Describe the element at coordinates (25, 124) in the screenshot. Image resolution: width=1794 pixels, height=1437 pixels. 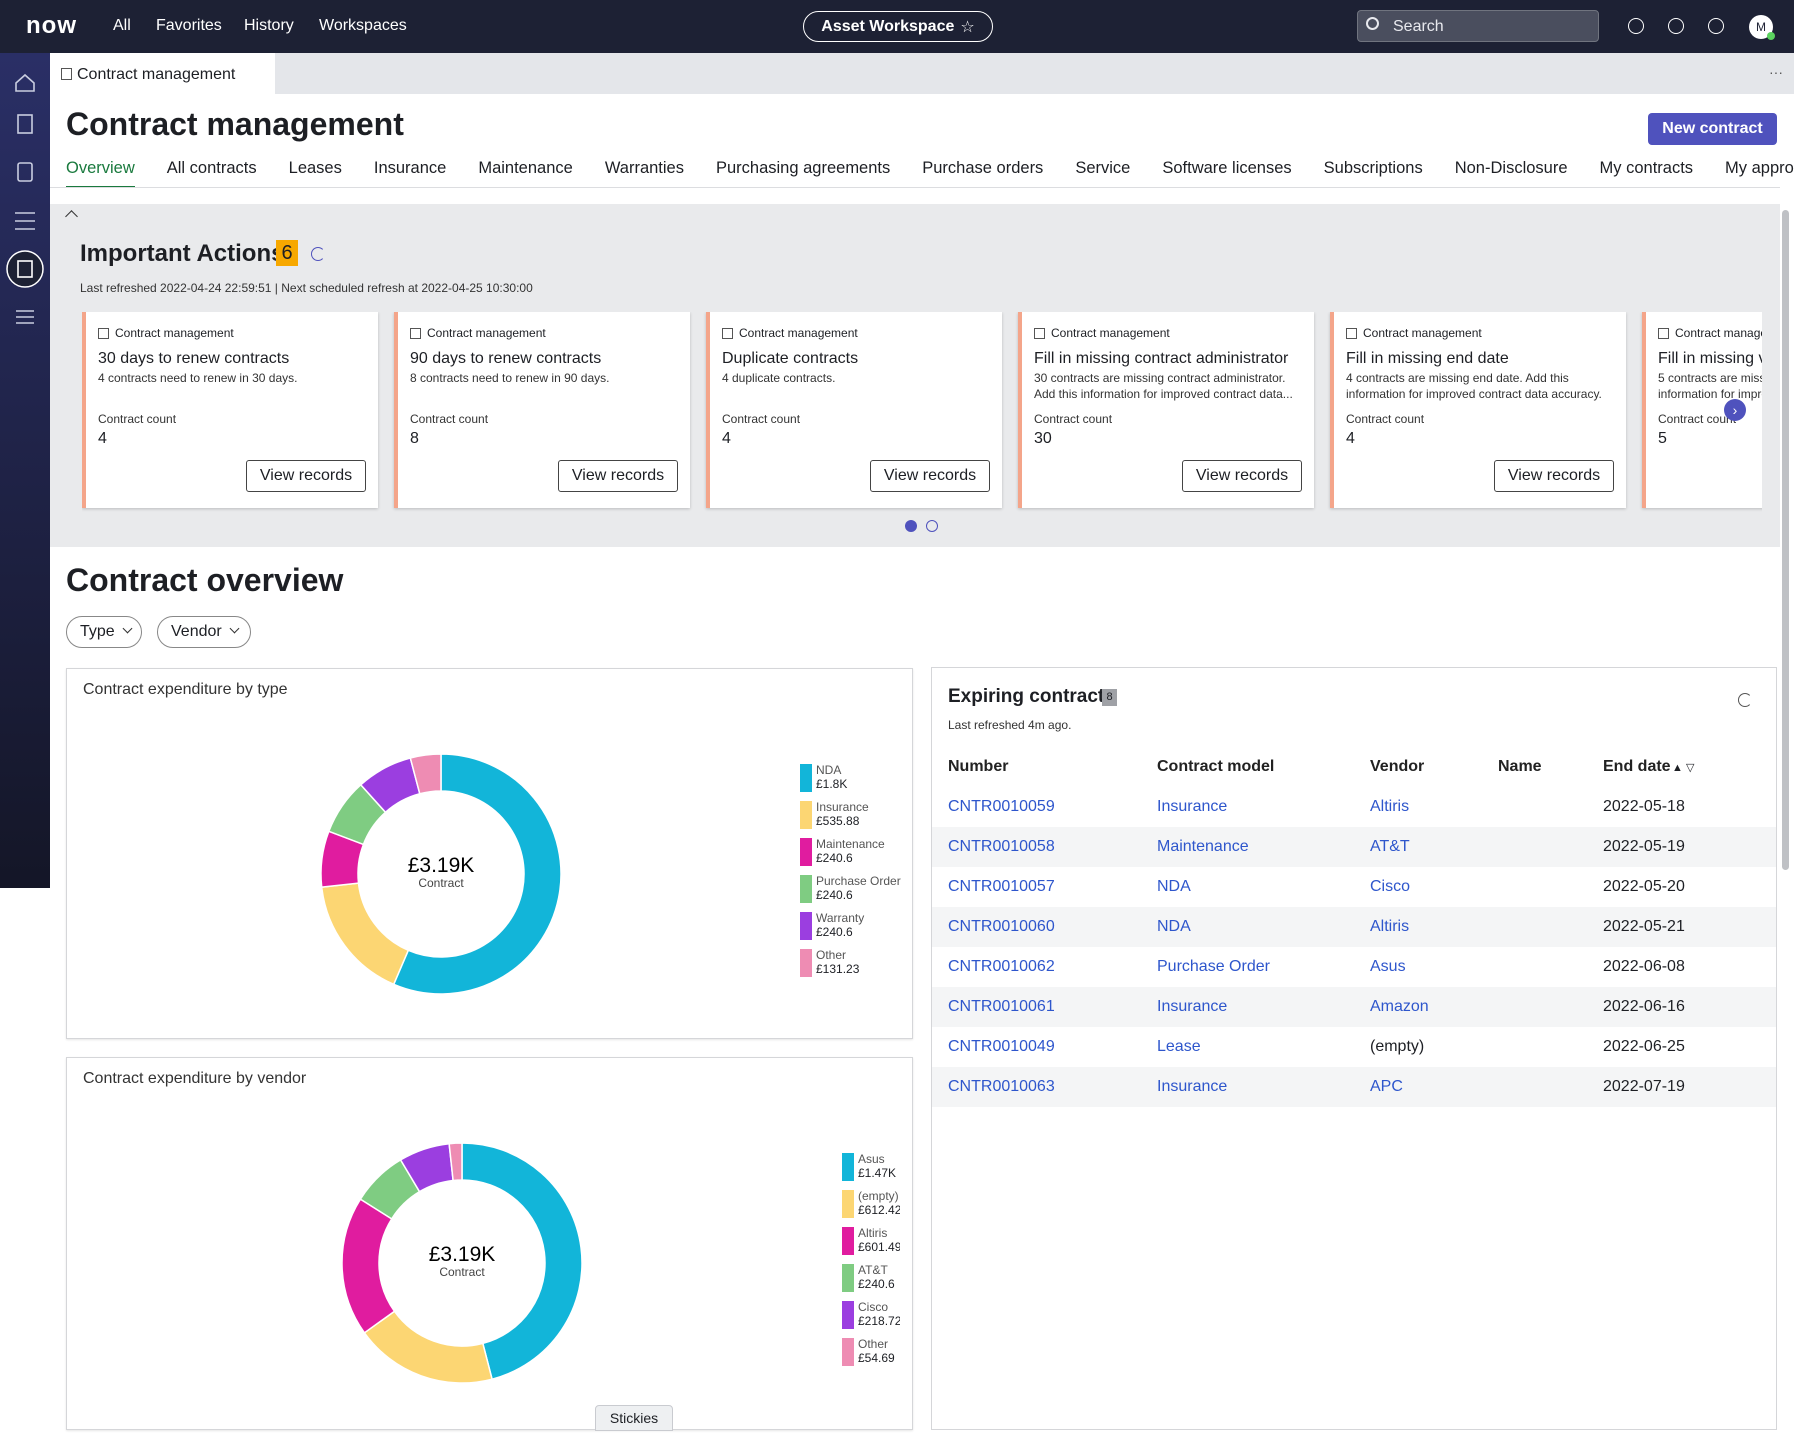
I see `building-icon` at that location.